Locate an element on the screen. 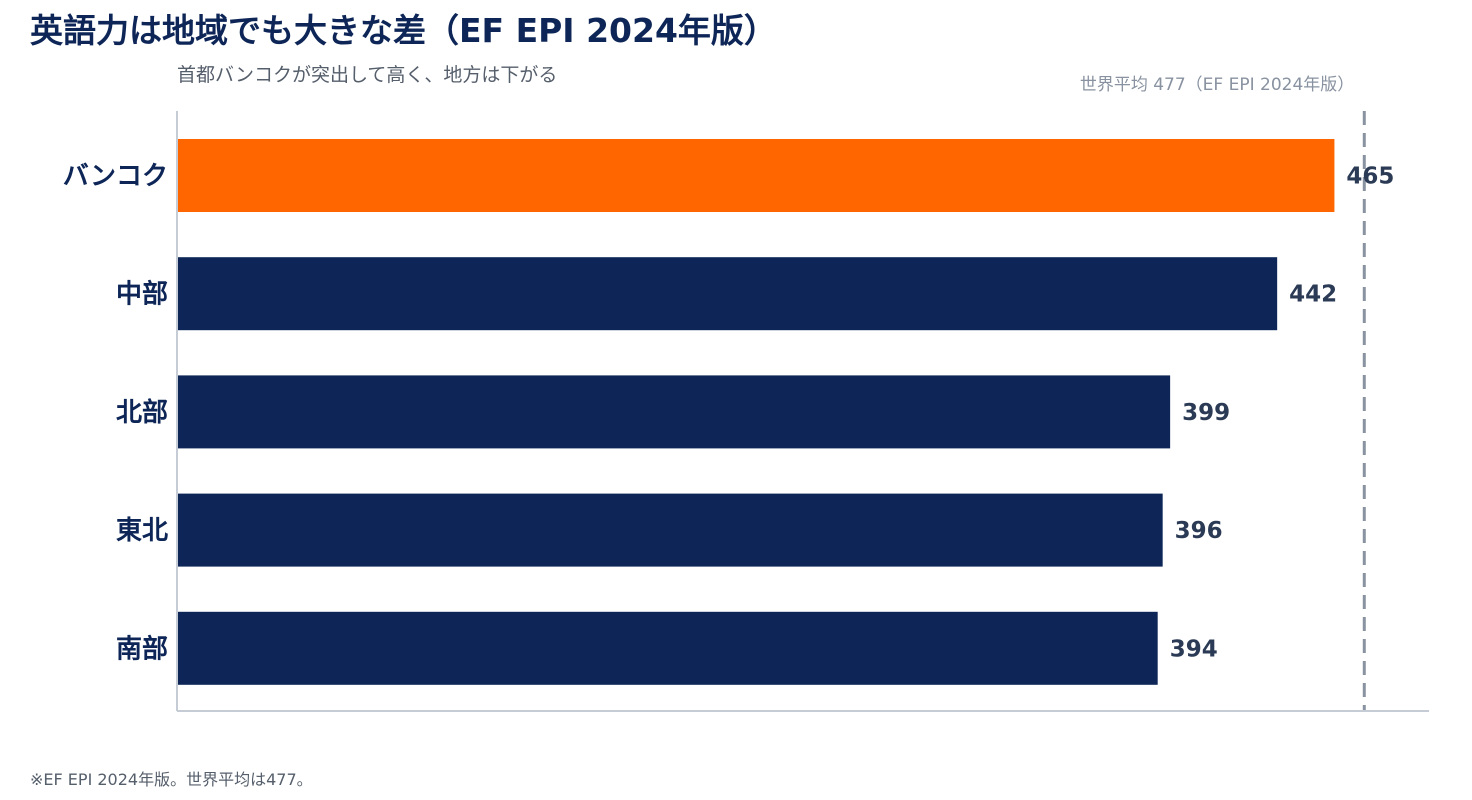 This screenshot has width=1472, height=800. value-label: 442 is located at coordinates (1313, 295).